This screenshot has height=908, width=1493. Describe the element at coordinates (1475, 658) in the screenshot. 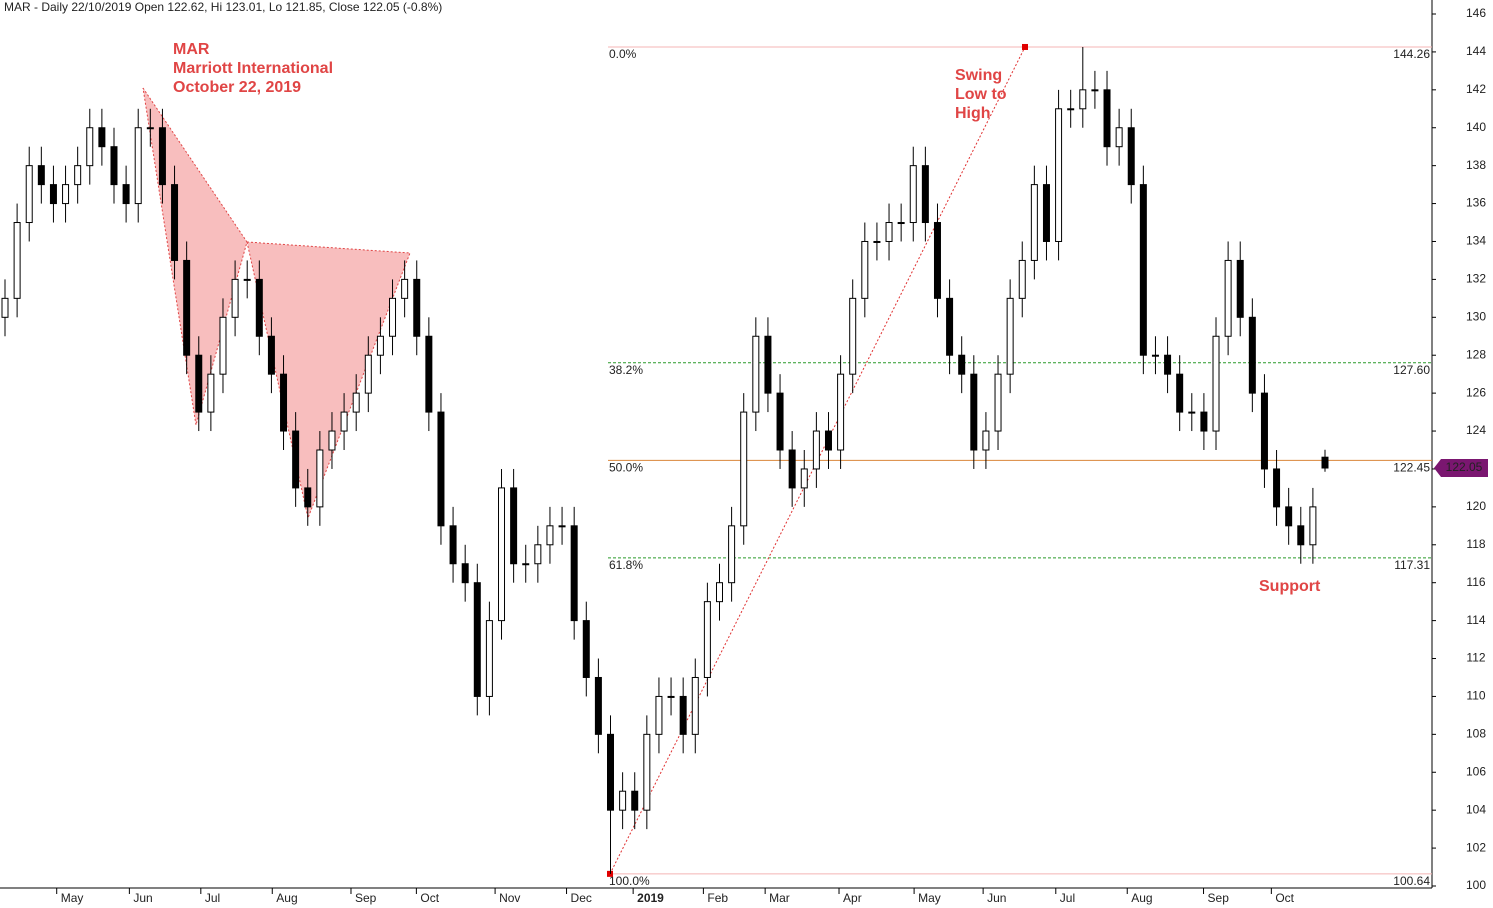

I see `y-tick-label: 112` at that location.